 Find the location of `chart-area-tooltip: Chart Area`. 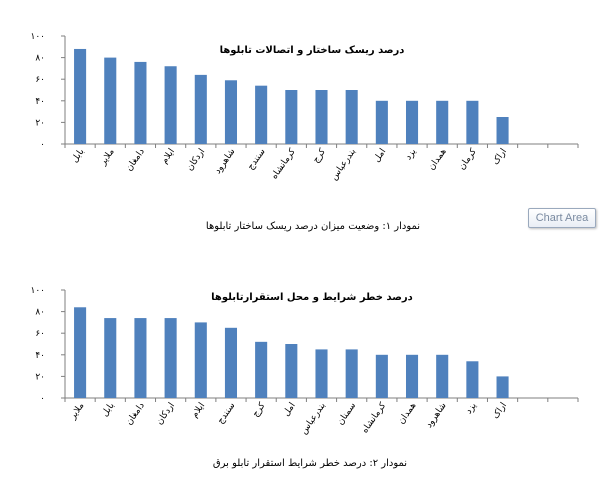

chart-area-tooltip: Chart Area is located at coordinates (562, 218).